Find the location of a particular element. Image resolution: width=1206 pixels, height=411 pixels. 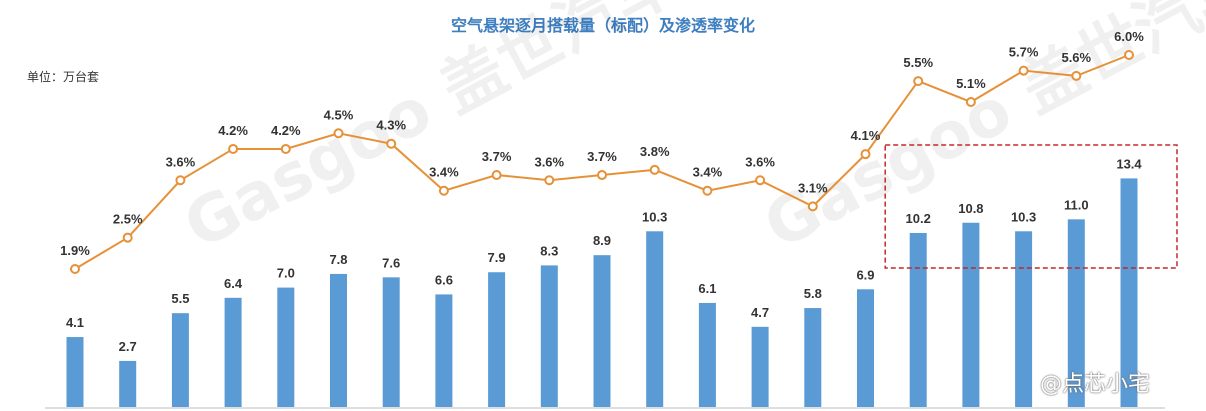

line-label-8: 3.7% is located at coordinates (497, 156).